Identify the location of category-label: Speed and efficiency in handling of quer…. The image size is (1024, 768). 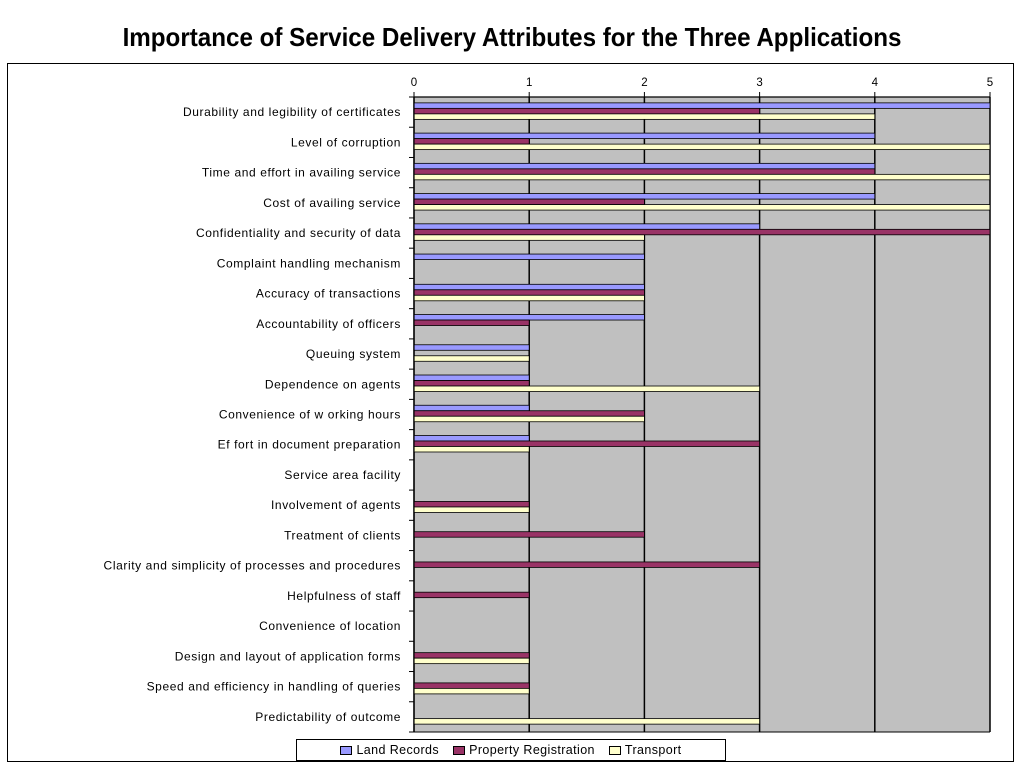
(274, 687).